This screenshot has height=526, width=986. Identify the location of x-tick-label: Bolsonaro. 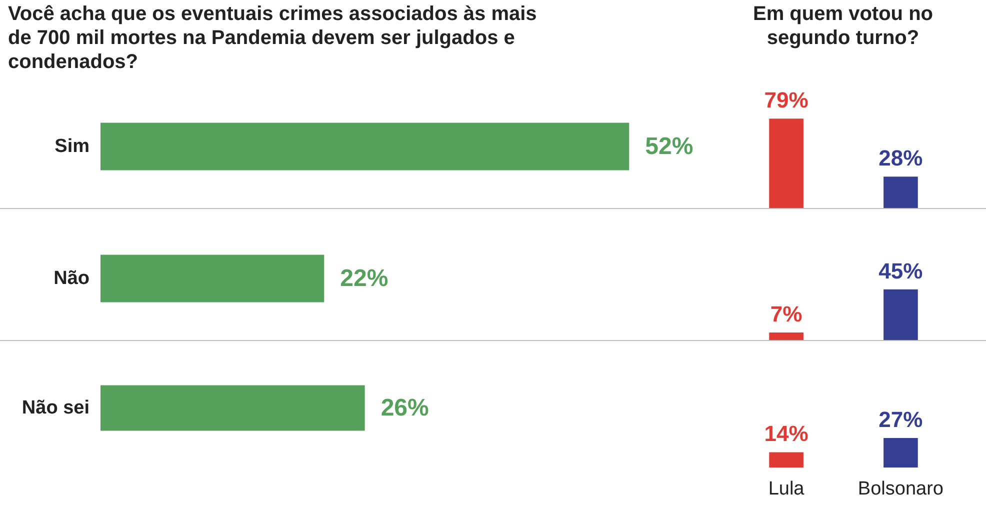
(901, 489).